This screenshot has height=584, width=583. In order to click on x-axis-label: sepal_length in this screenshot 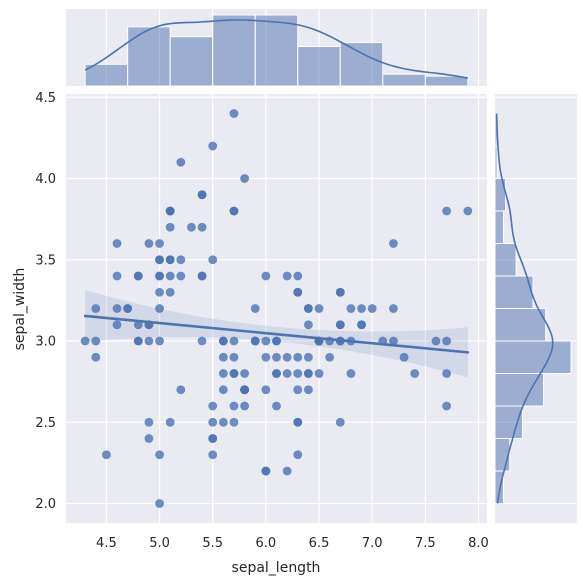, I will do `click(276, 568)`.